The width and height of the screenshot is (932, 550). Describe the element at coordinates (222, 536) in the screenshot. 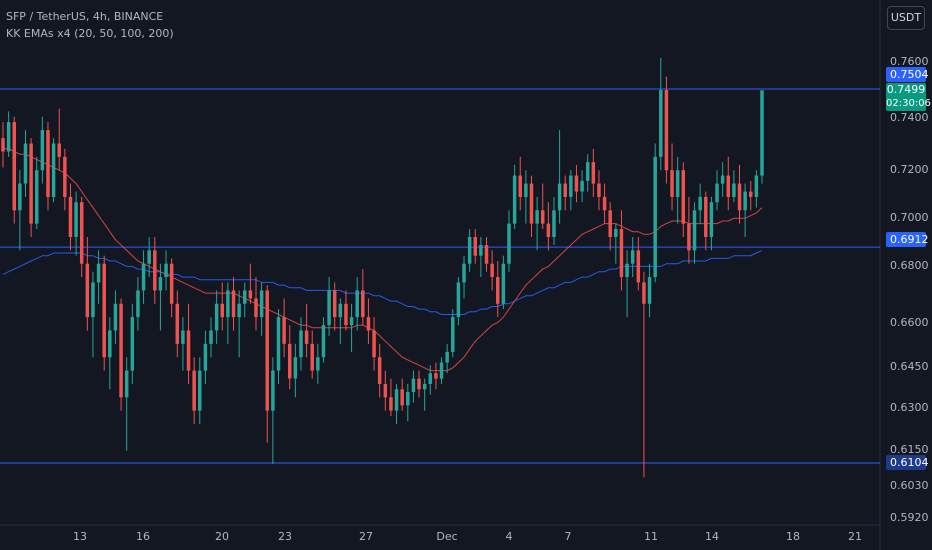

I see `time-tick-label: 20` at that location.